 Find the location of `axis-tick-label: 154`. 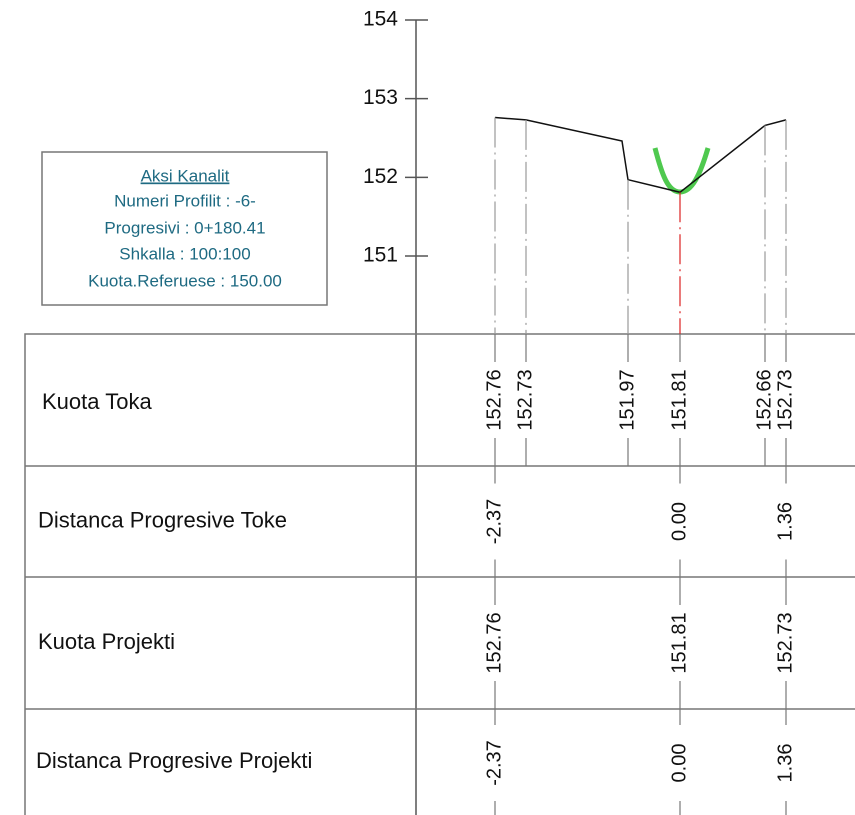

axis-tick-label: 154 is located at coordinates (380, 19).